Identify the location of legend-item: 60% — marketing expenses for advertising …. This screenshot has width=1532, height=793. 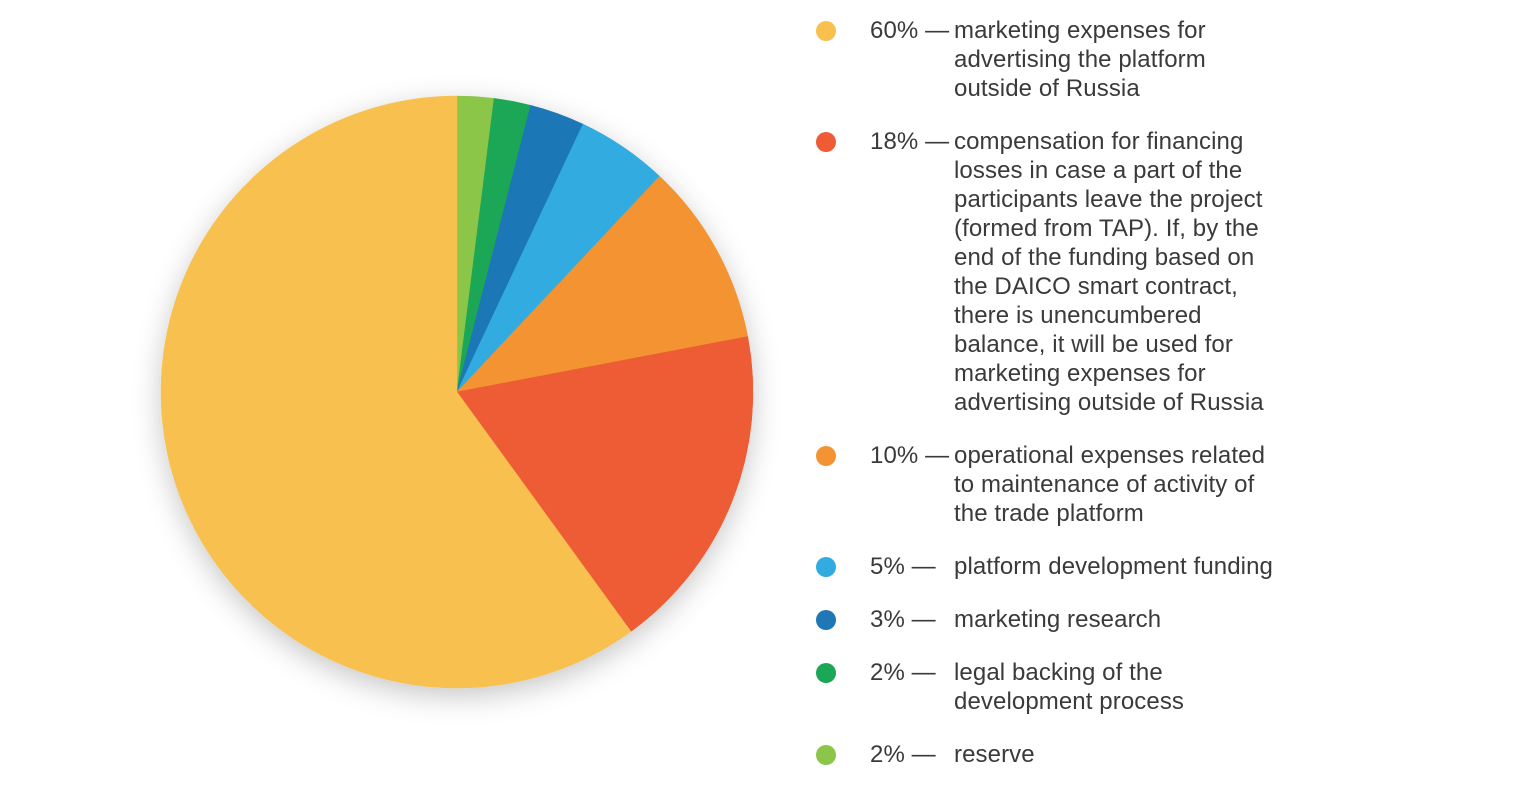
(1162, 59).